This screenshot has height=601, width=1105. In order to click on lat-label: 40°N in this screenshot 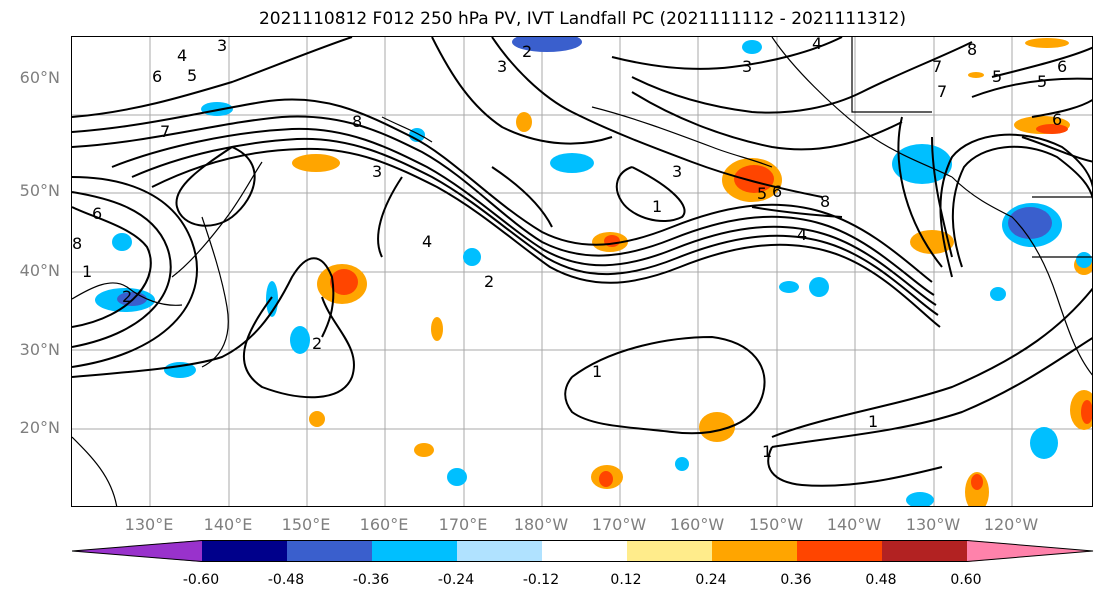, I will do `click(39, 270)`.